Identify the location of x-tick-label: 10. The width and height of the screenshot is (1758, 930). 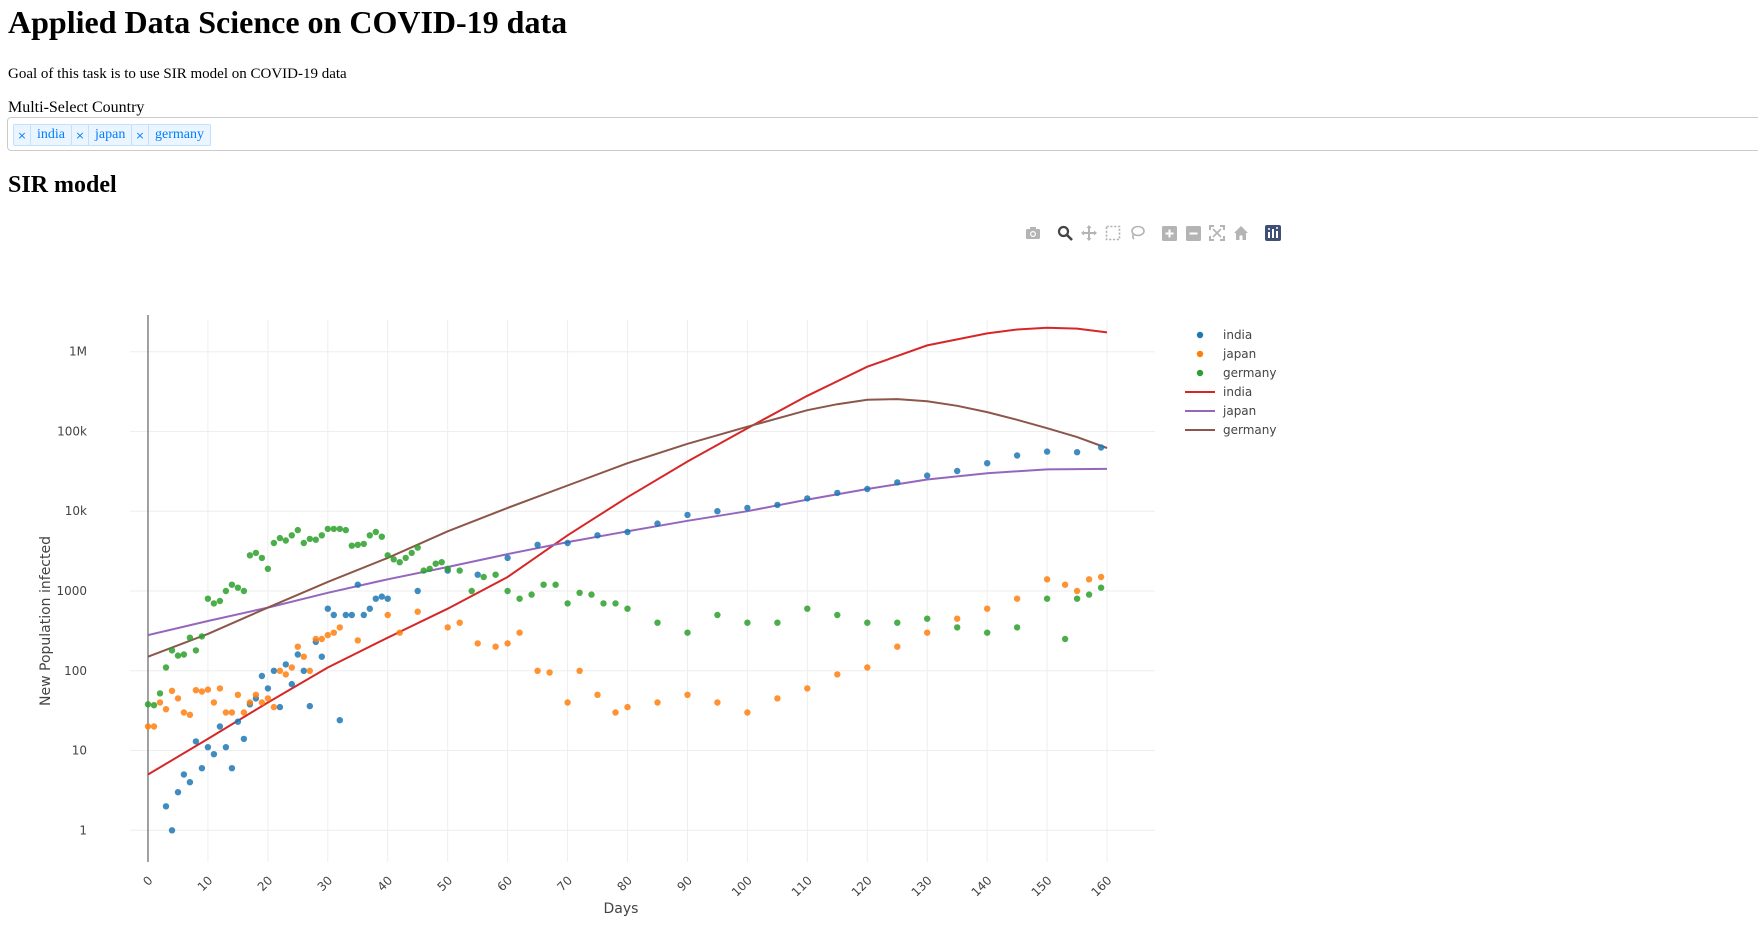
(205, 883).